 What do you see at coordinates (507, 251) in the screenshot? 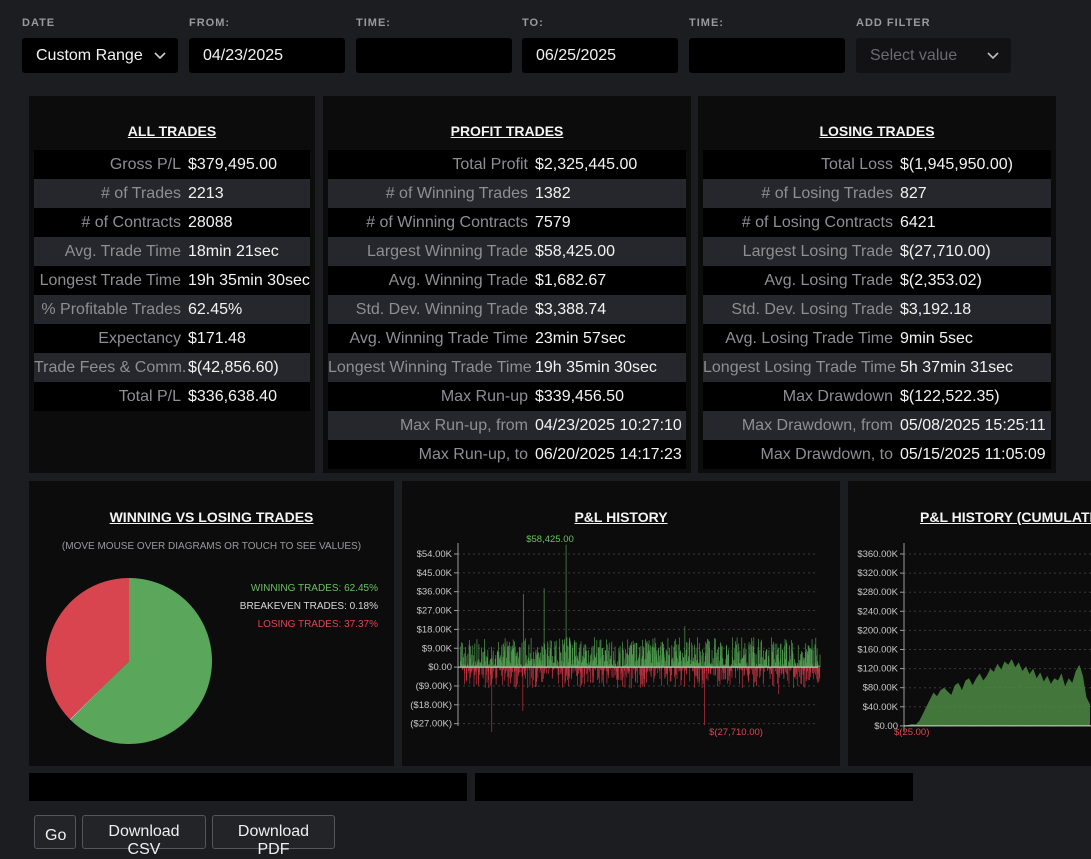
I see `stat-row: Largest Winning Trade $58,425.00` at bounding box center [507, 251].